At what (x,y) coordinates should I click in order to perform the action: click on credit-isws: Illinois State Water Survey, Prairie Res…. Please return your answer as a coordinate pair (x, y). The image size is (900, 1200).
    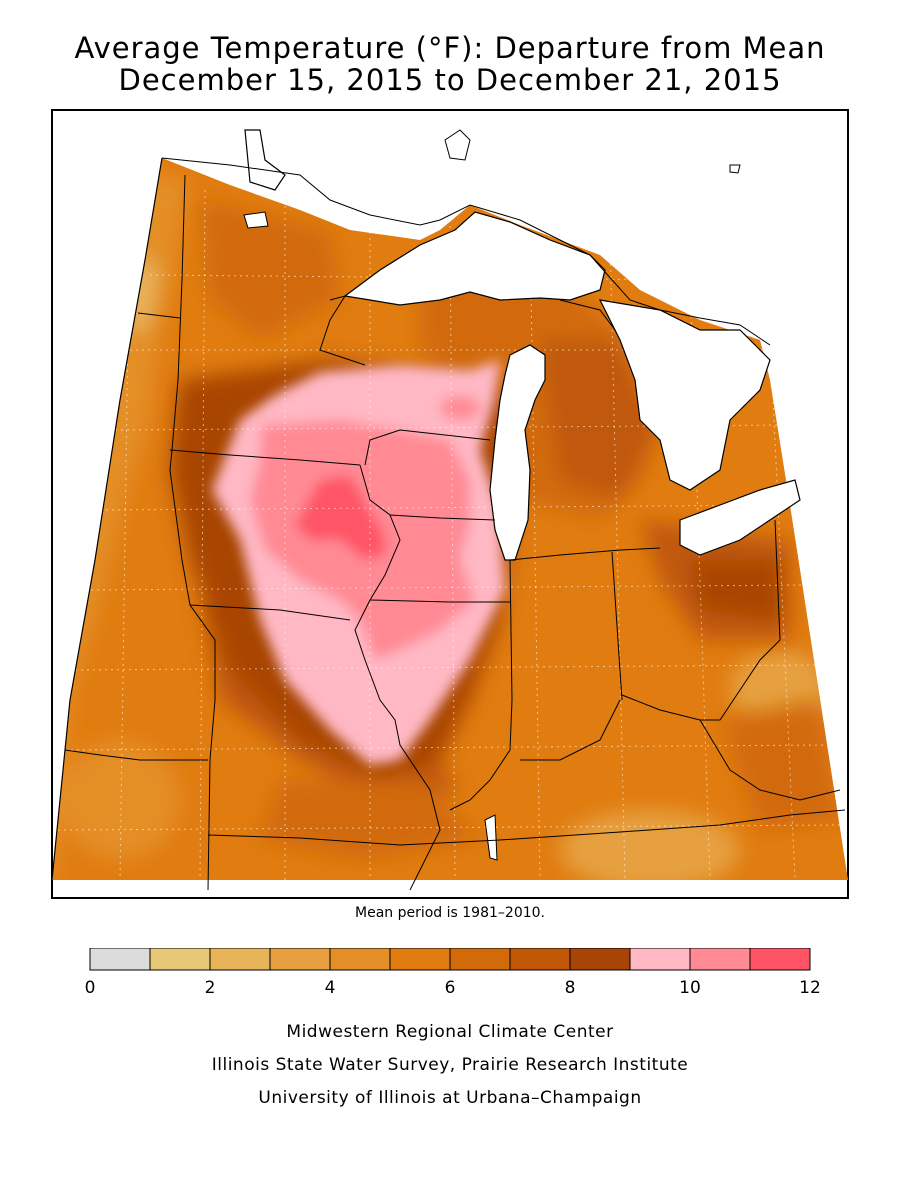
    Looking at the image, I should click on (450, 1065).